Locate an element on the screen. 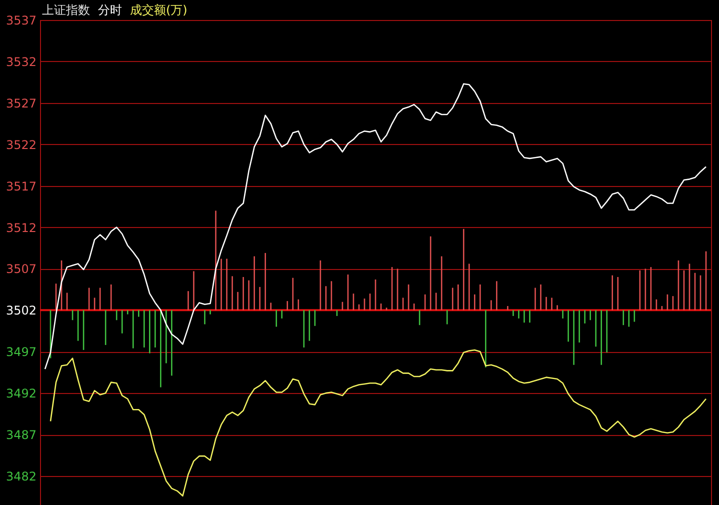 This screenshot has width=719, height=505. y-tick-label: 3512 is located at coordinates (21, 227).